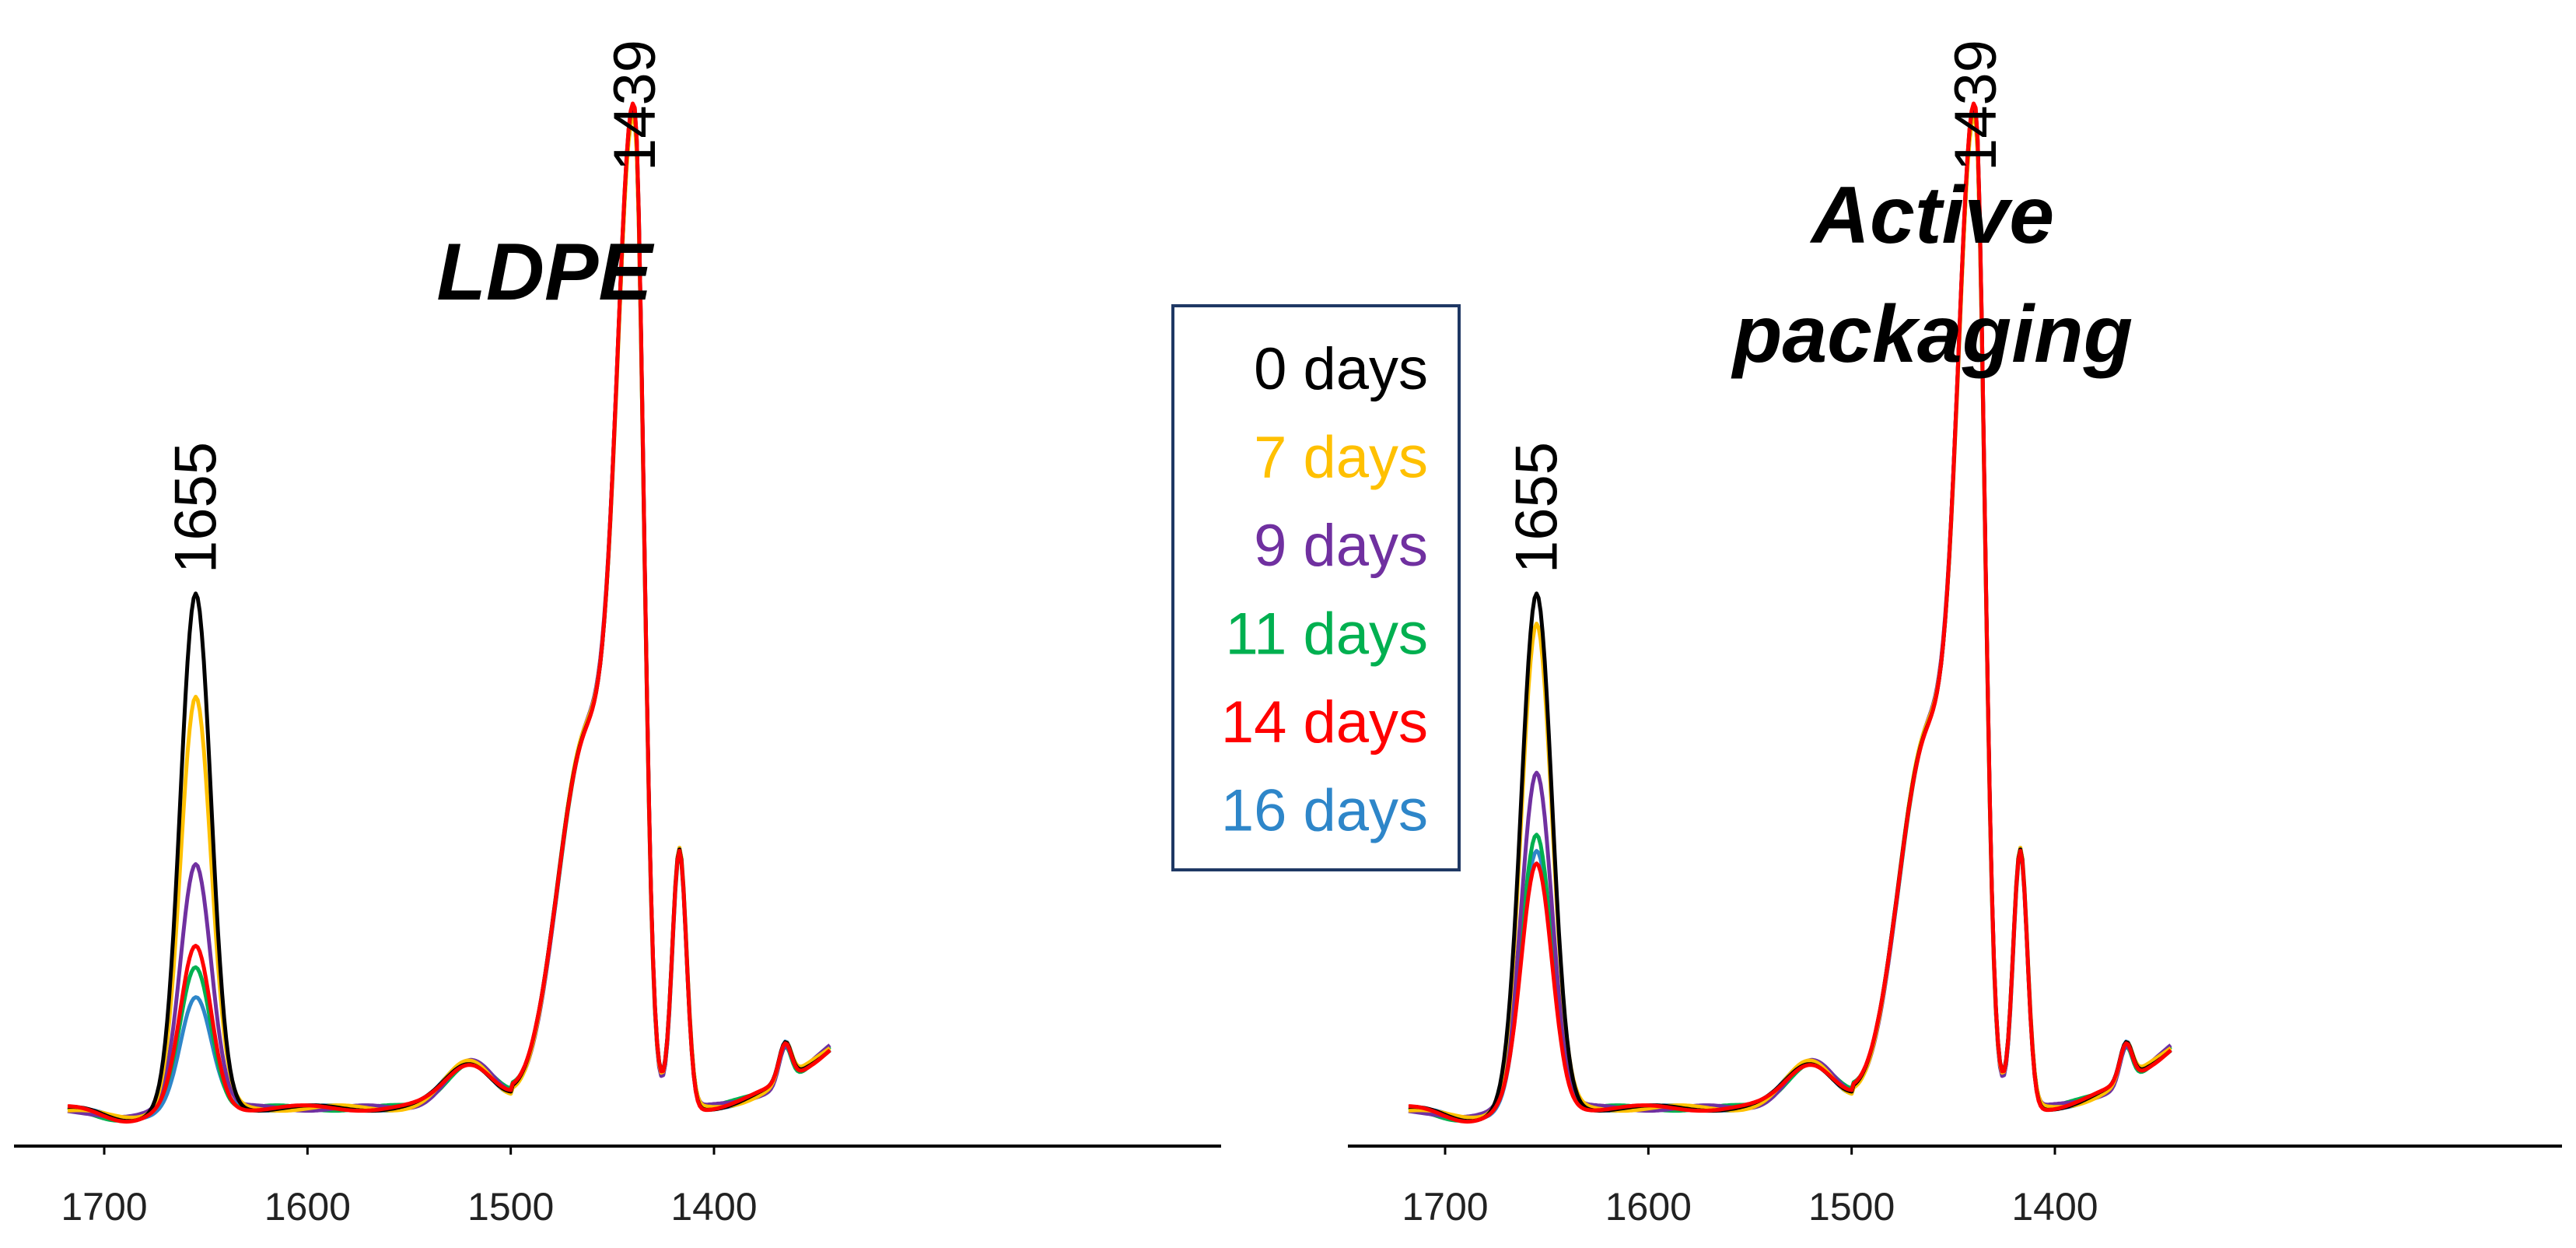 This screenshot has height=1248, width=2576. What do you see at coordinates (416, 306) in the screenshot?
I see `ldpe-peak-labels: 1655 1439` at bounding box center [416, 306].